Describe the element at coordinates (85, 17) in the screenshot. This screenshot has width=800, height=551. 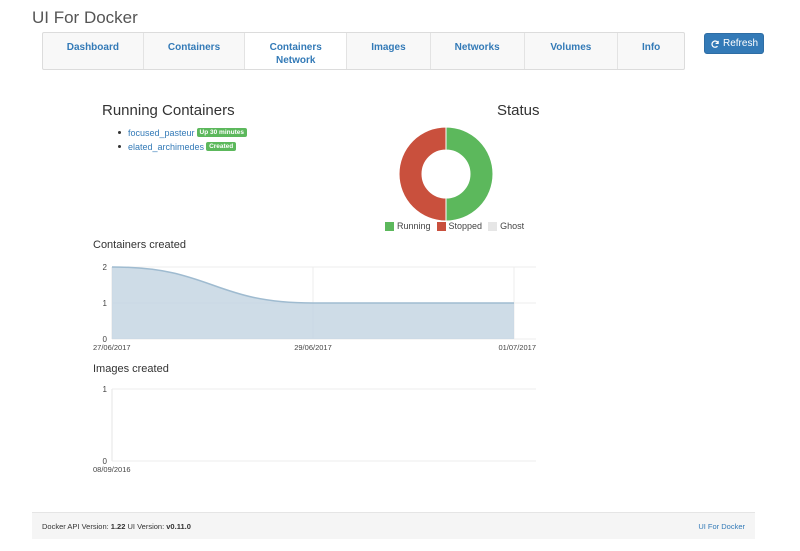
I see `app-title: UI For Docker` at that location.